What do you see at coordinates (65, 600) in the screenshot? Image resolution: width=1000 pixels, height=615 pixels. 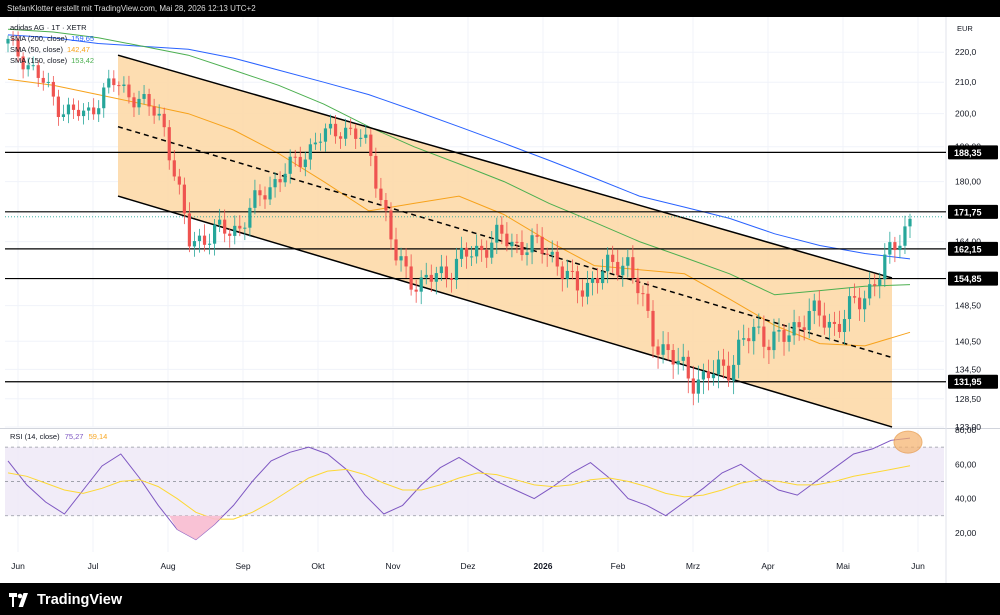 I see `tradingview-logo: TradingView` at bounding box center [65, 600].